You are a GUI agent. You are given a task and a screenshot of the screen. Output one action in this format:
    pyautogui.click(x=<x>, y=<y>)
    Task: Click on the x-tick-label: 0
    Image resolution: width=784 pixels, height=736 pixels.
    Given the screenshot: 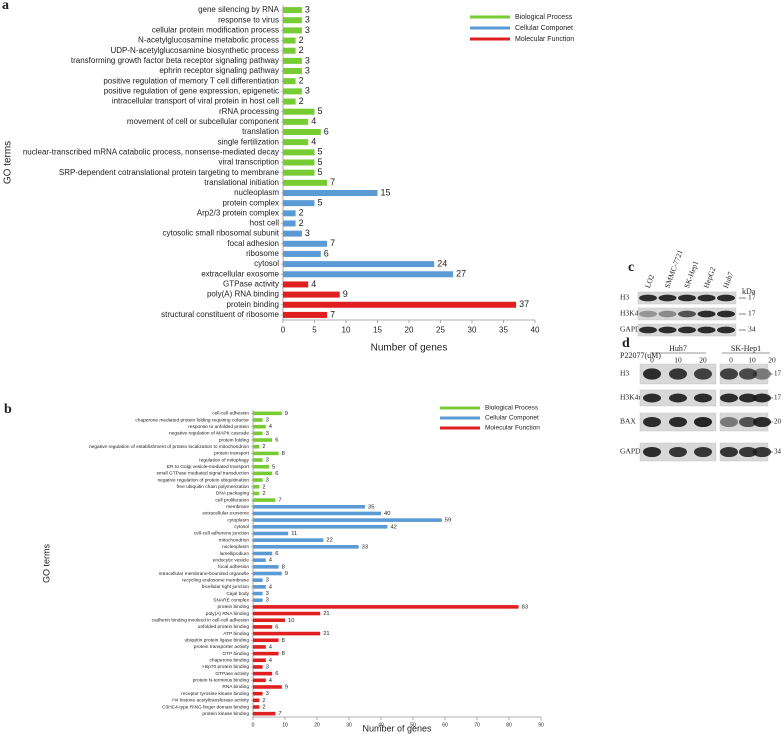 What is the action you would take?
    pyautogui.click(x=253, y=725)
    